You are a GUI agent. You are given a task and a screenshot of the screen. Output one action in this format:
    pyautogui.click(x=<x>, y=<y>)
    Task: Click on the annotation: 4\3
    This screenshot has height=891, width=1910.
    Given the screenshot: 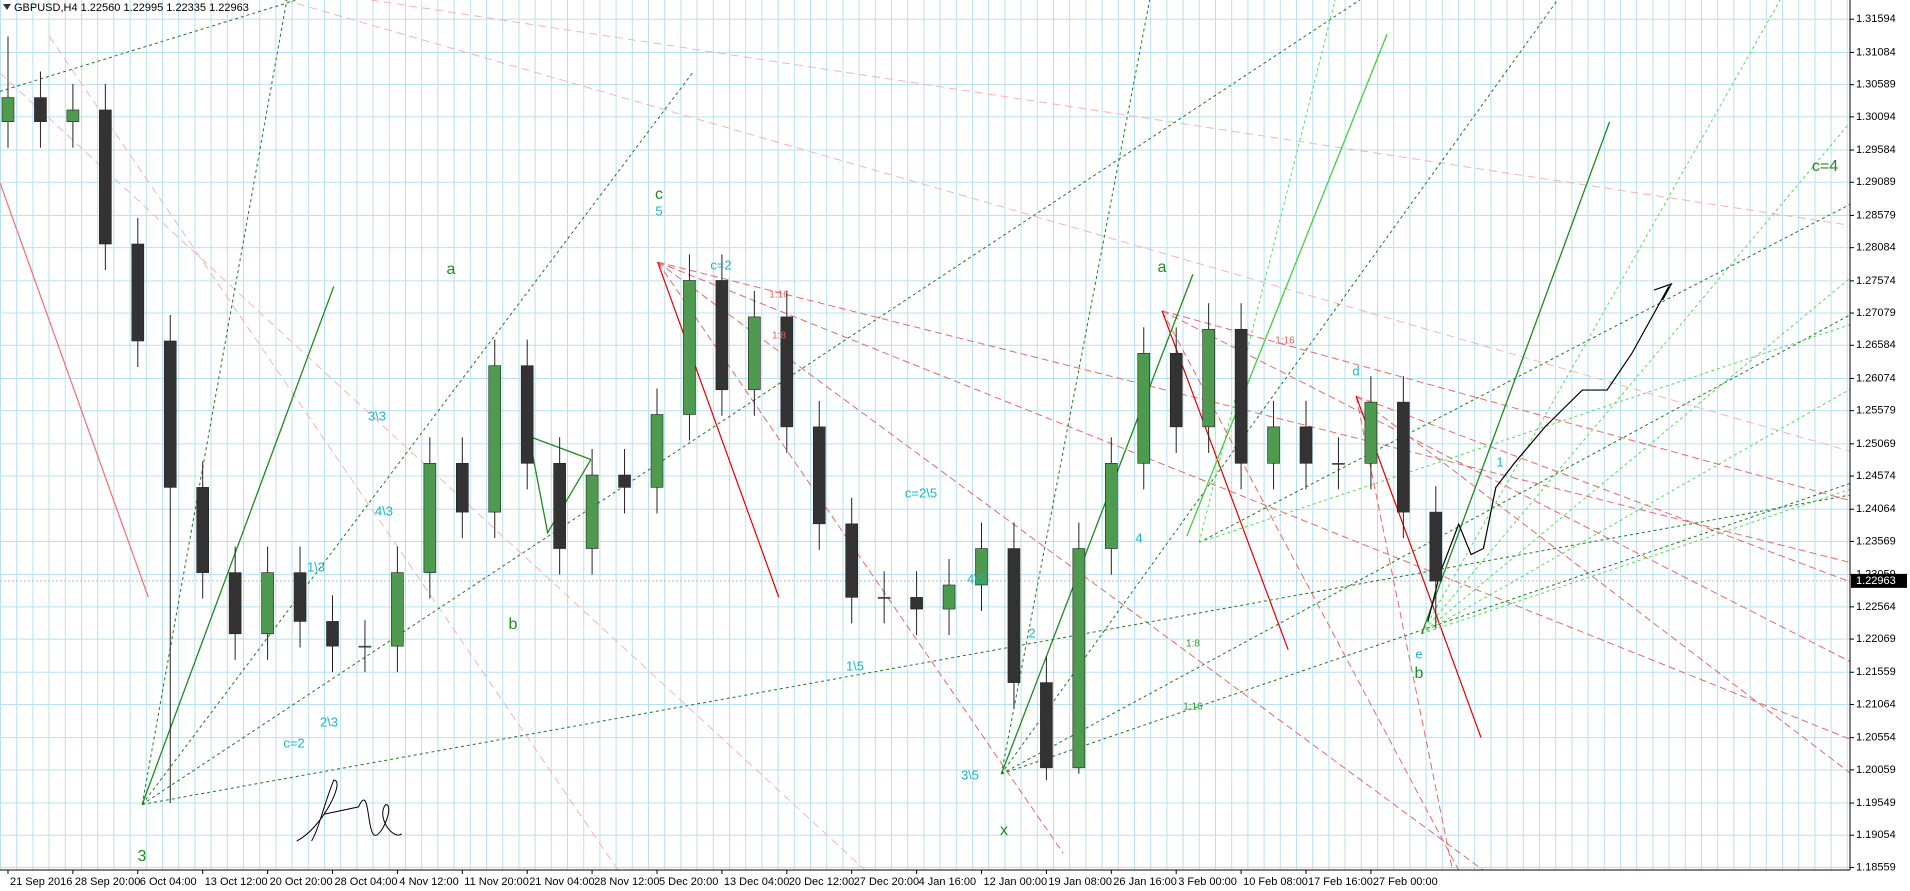 What is the action you would take?
    pyautogui.click(x=384, y=510)
    